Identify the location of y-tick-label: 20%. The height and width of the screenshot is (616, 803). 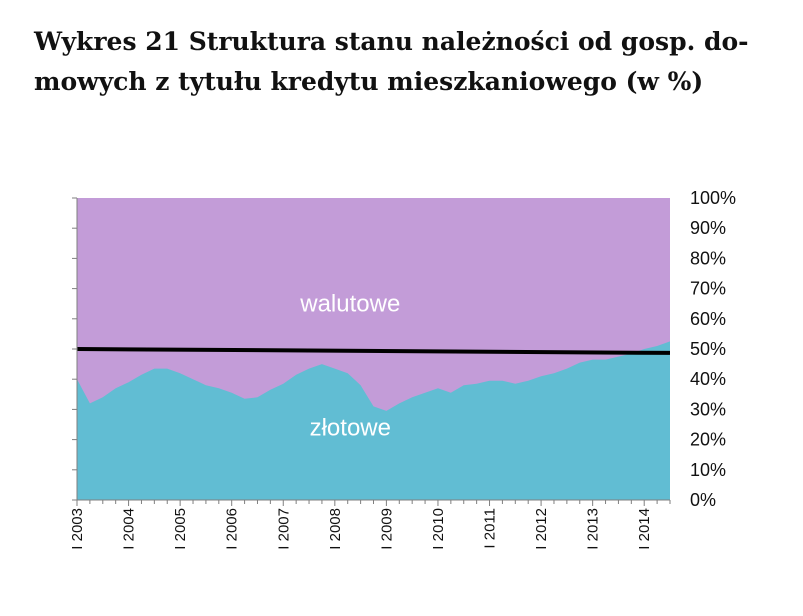
(708, 440).